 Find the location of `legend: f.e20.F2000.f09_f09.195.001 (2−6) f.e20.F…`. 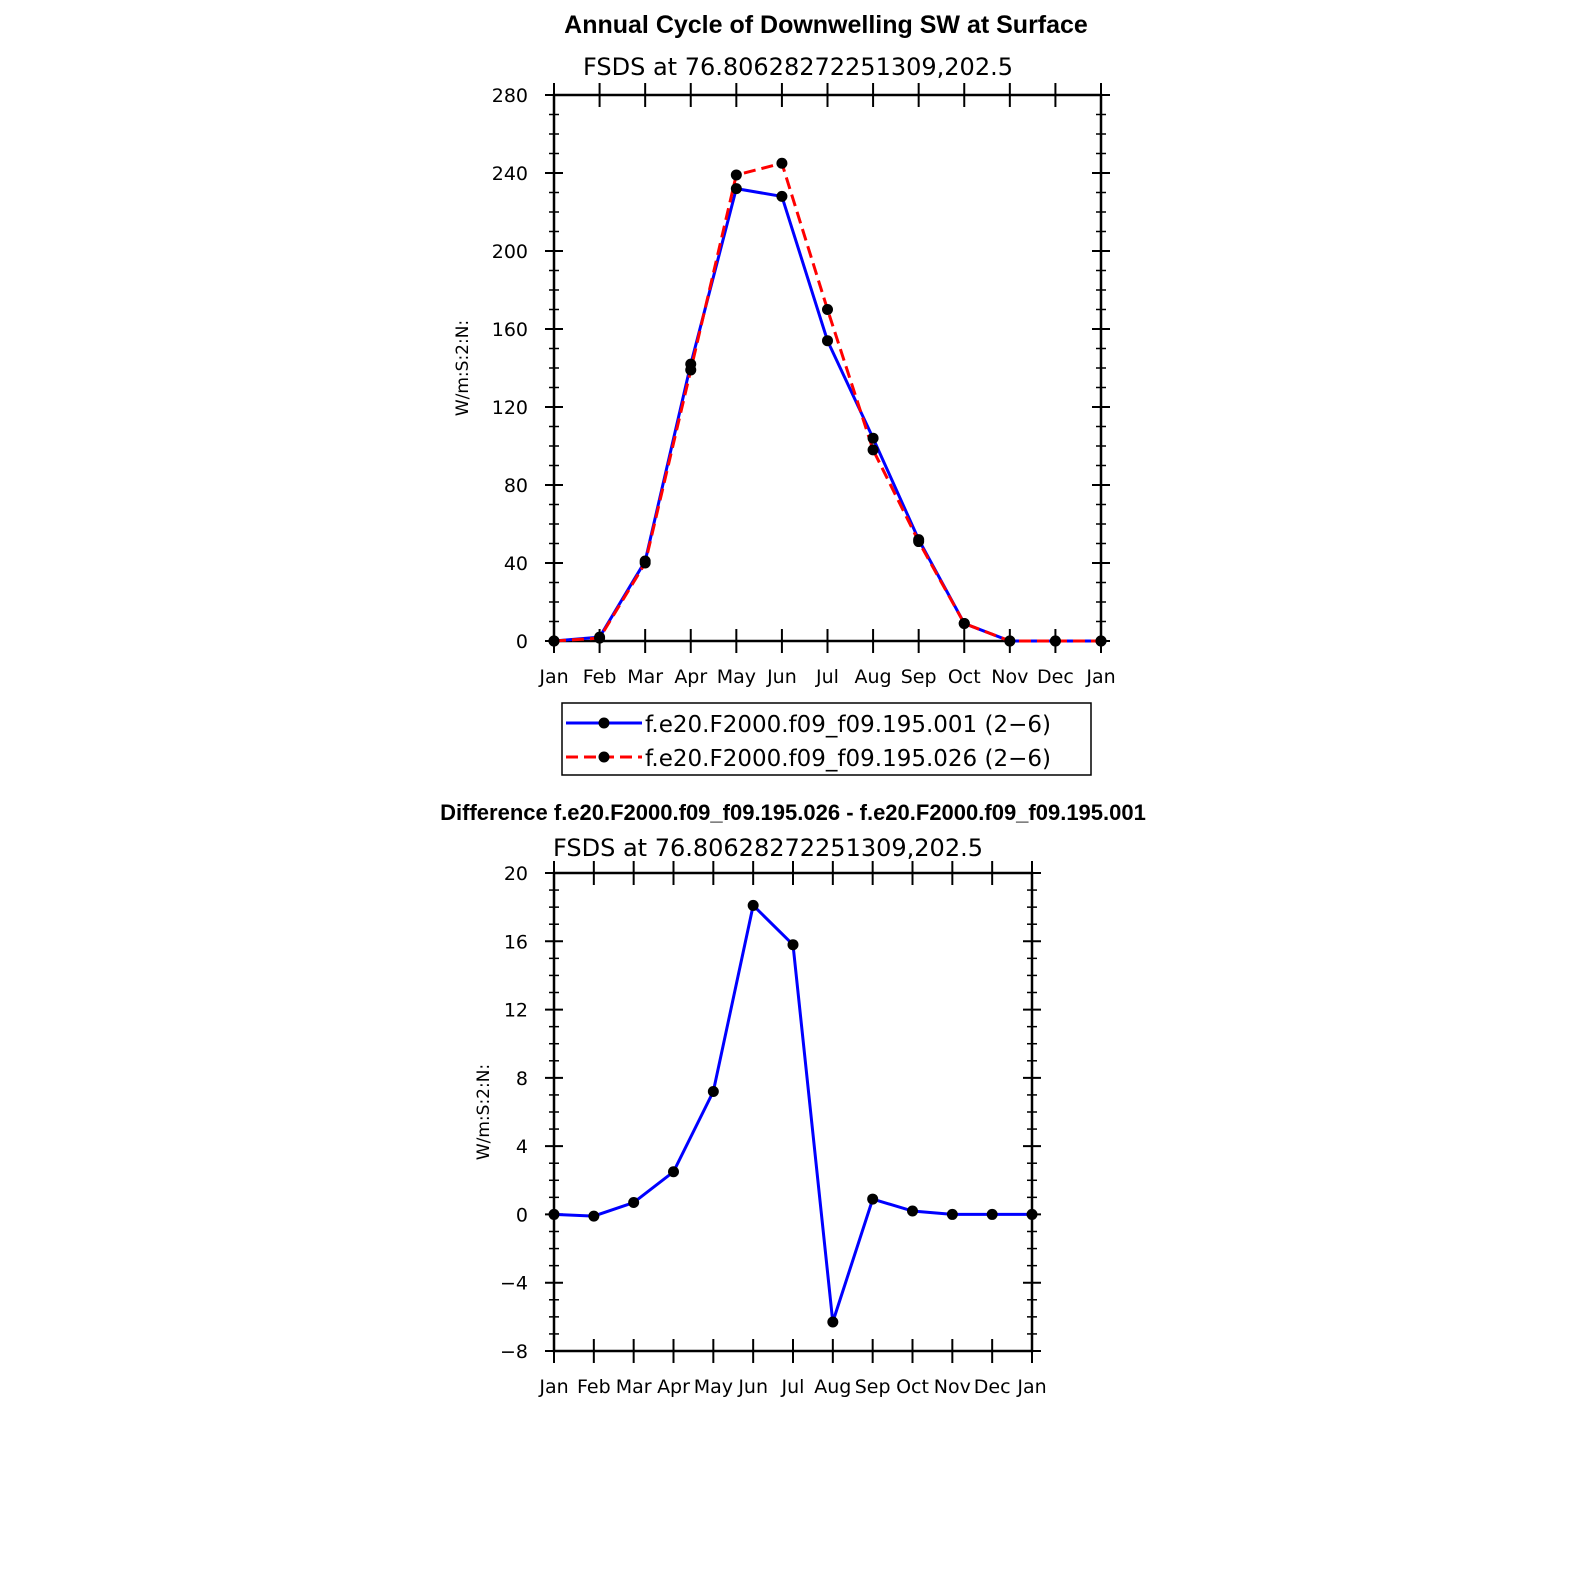

legend: f.e20.F2000.f09_f09.195.001 (2−6) f.e20.F… is located at coordinates (826, 739).